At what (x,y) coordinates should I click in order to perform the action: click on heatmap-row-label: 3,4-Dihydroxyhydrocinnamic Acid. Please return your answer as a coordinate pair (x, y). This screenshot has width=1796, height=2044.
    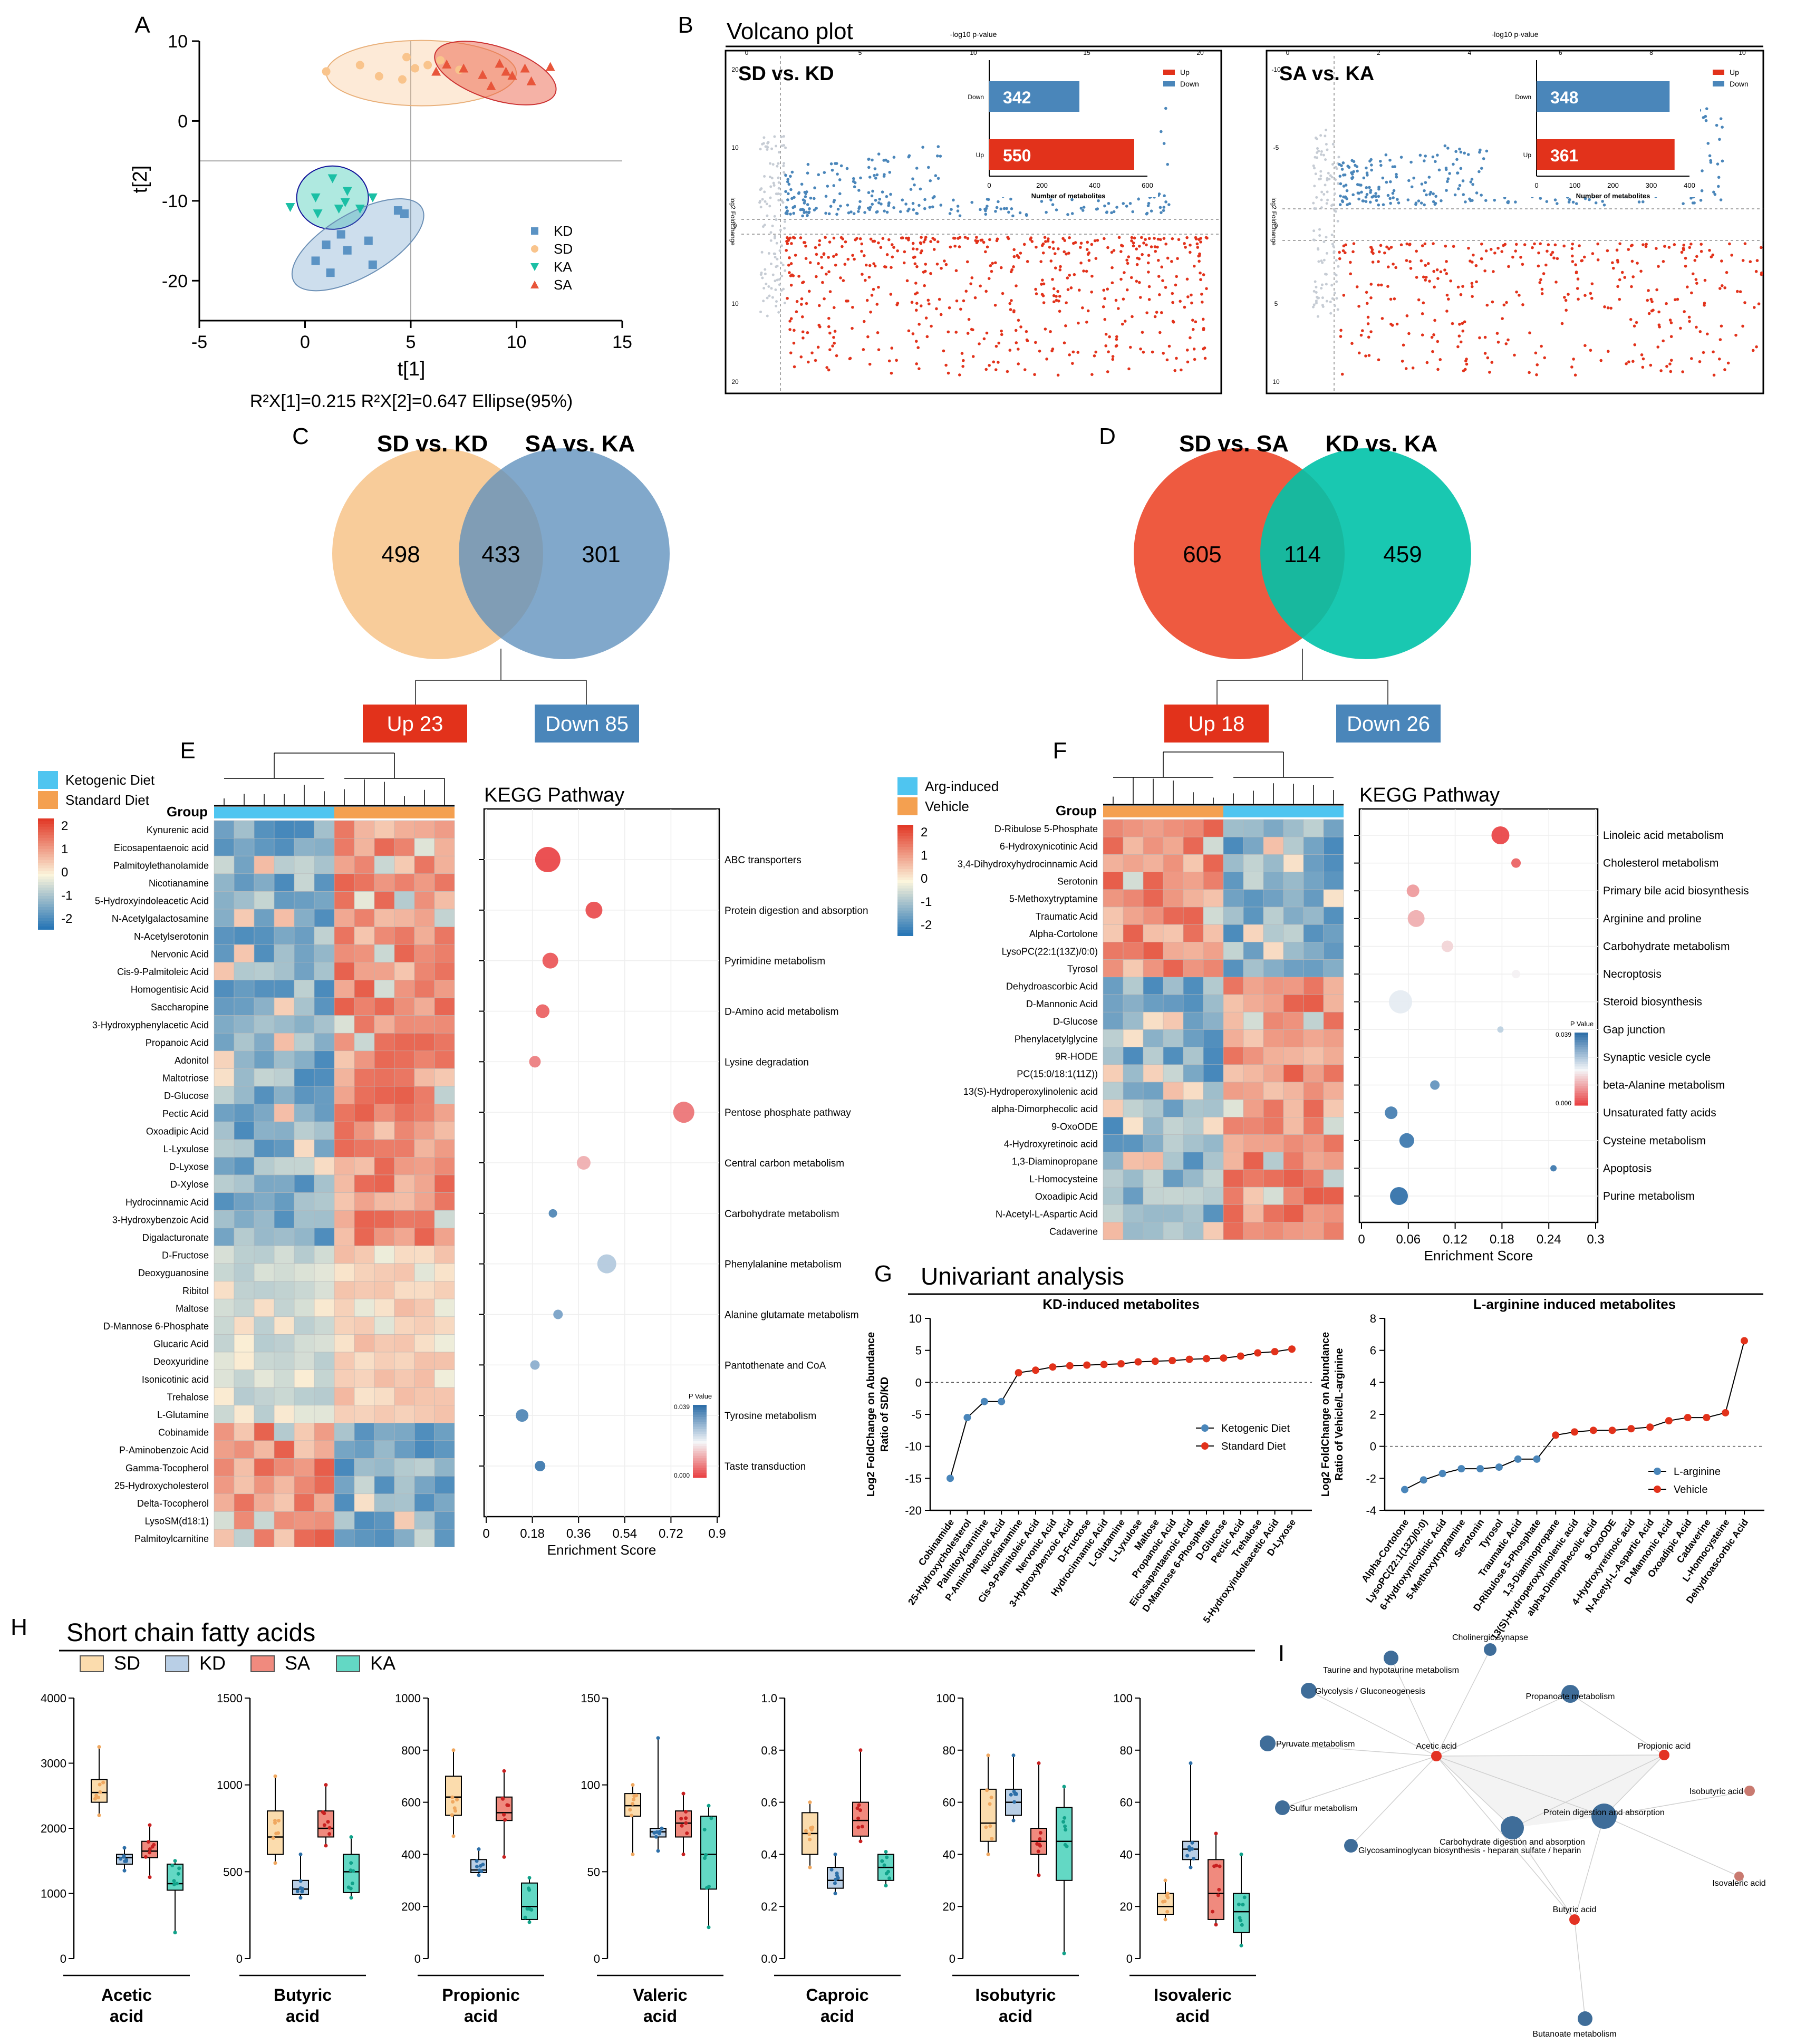
    Looking at the image, I should click on (1028, 864).